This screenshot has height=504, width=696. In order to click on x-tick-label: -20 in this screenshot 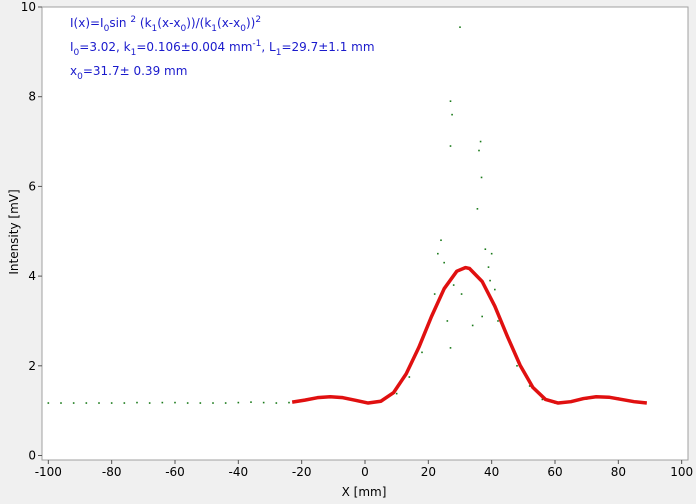, I will do `click(302, 472)`.